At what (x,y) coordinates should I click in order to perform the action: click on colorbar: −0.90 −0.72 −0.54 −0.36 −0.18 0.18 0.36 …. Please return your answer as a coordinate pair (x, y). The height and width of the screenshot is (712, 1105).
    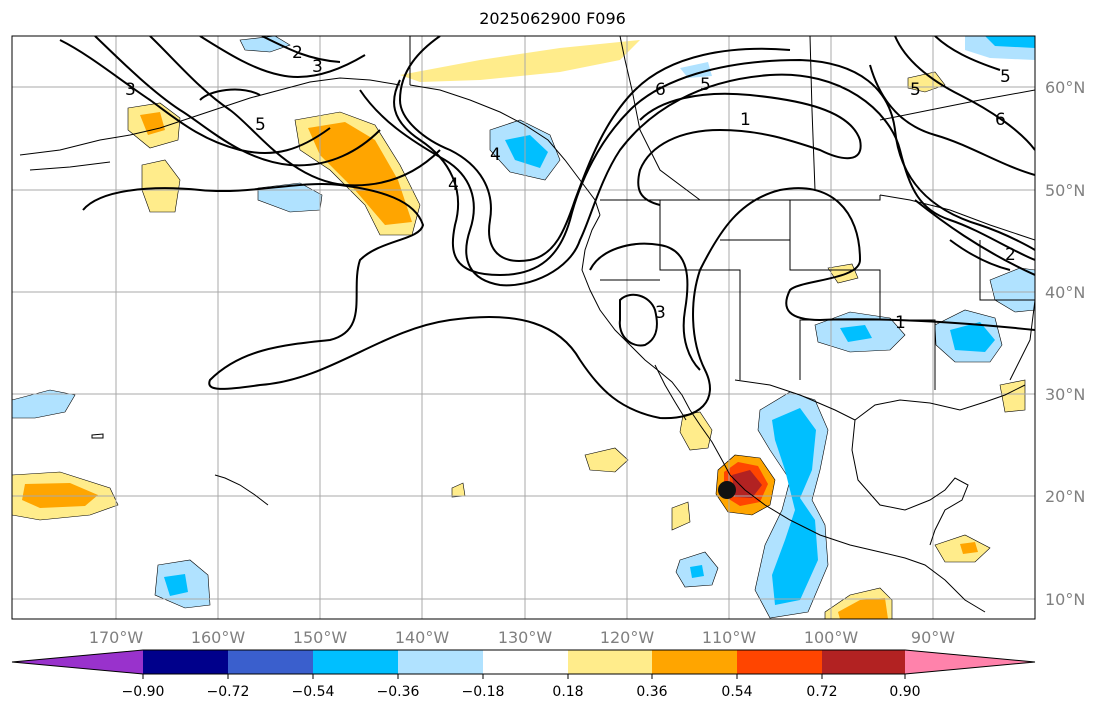
    Looking at the image, I should click on (523, 674).